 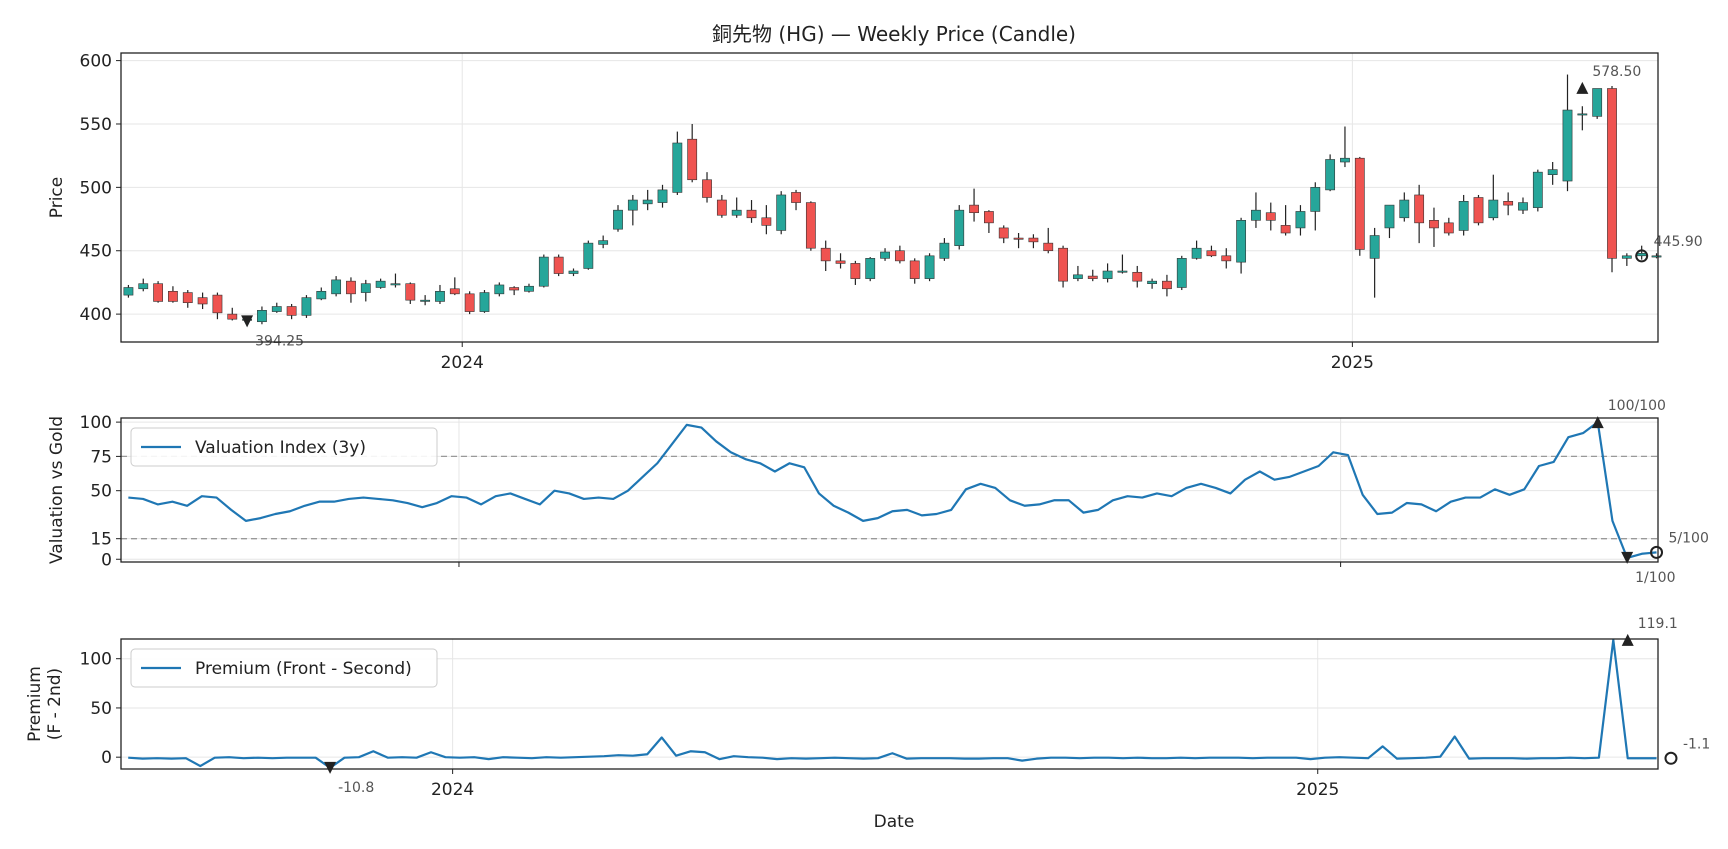 I want to click on annotation-label: 578.50, so click(x=1616, y=72).